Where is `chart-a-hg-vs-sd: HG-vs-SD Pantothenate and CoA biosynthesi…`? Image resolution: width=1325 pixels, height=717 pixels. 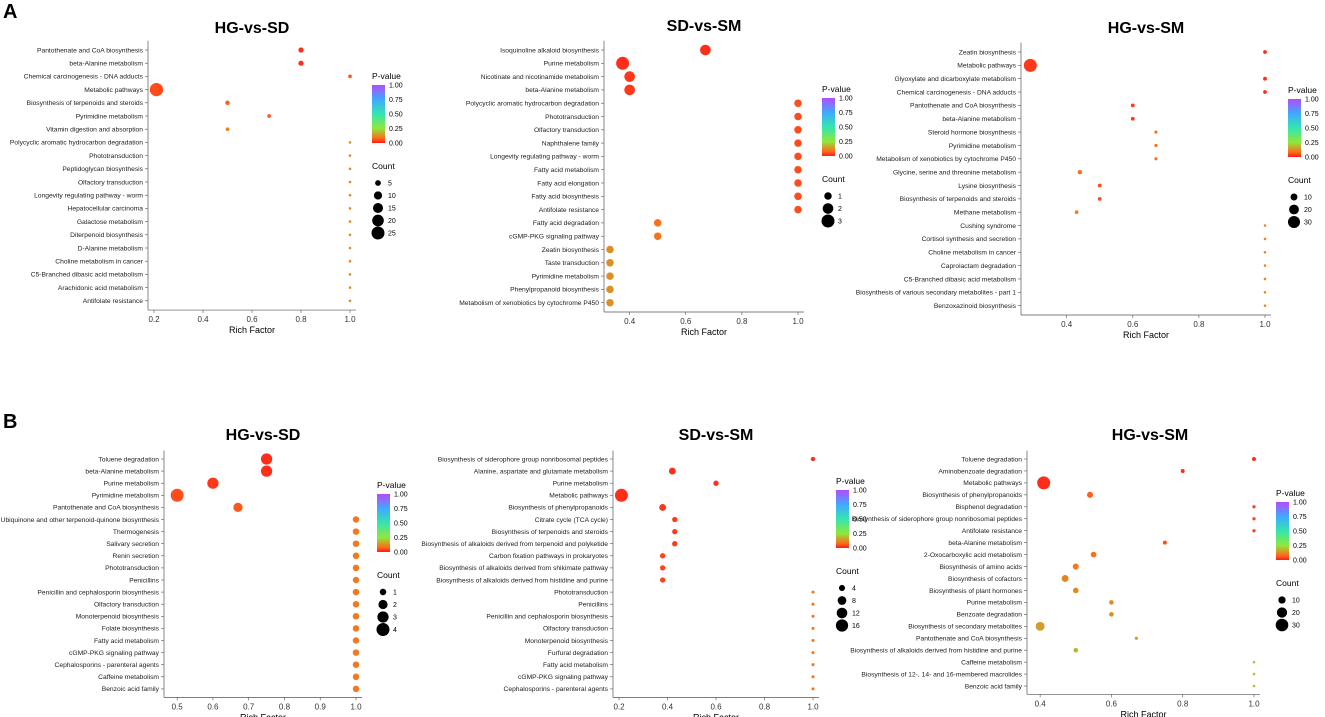
chart-a-hg-vs-sd: HG-vs-SD Pantothenate and CoA biosynthesi… is located at coordinates (206, 177).